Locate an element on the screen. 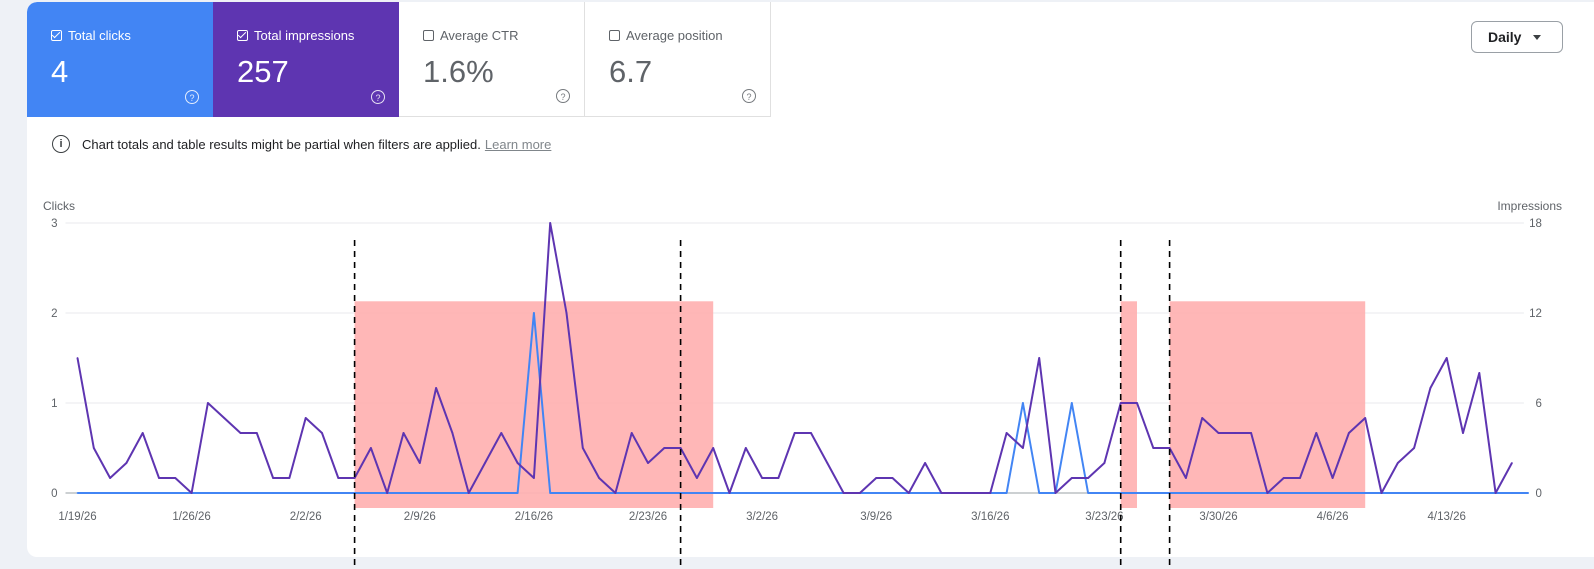  period-select: Daily is located at coordinates (1517, 37).